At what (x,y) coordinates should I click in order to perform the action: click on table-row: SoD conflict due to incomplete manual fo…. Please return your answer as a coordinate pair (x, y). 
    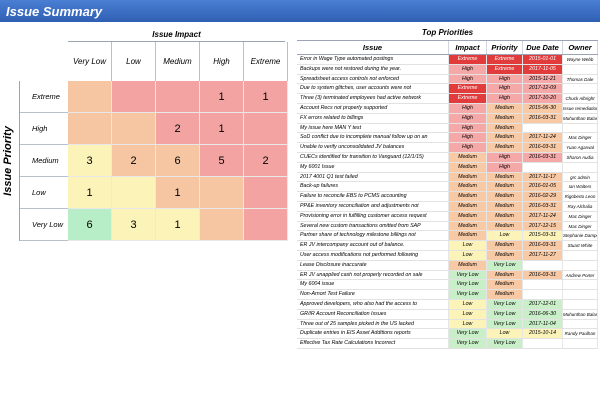
    Looking at the image, I should click on (447, 138).